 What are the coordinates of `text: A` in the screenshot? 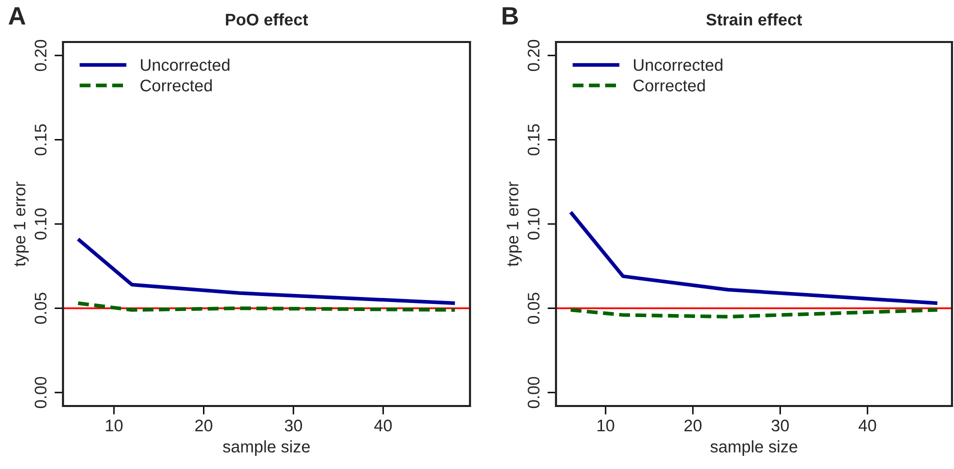 It's located at (17, 15).